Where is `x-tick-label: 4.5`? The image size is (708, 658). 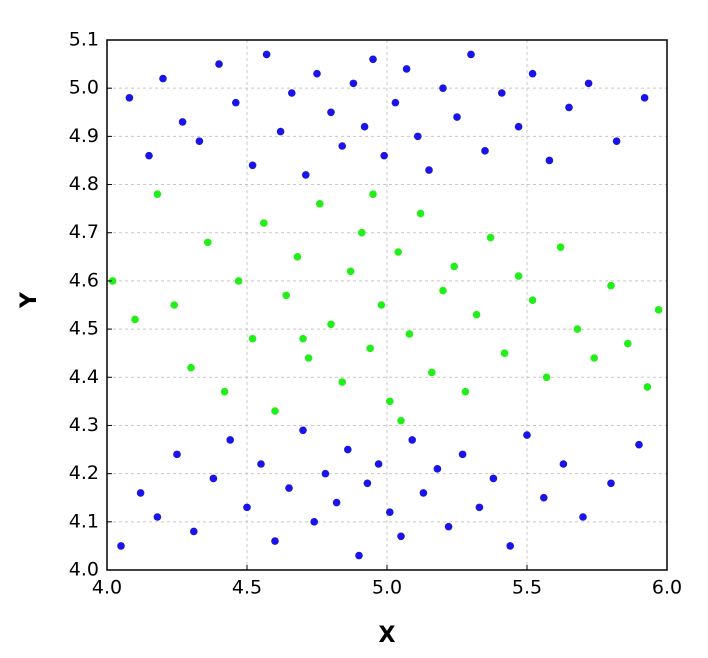 x-tick-label: 4.5 is located at coordinates (247, 588).